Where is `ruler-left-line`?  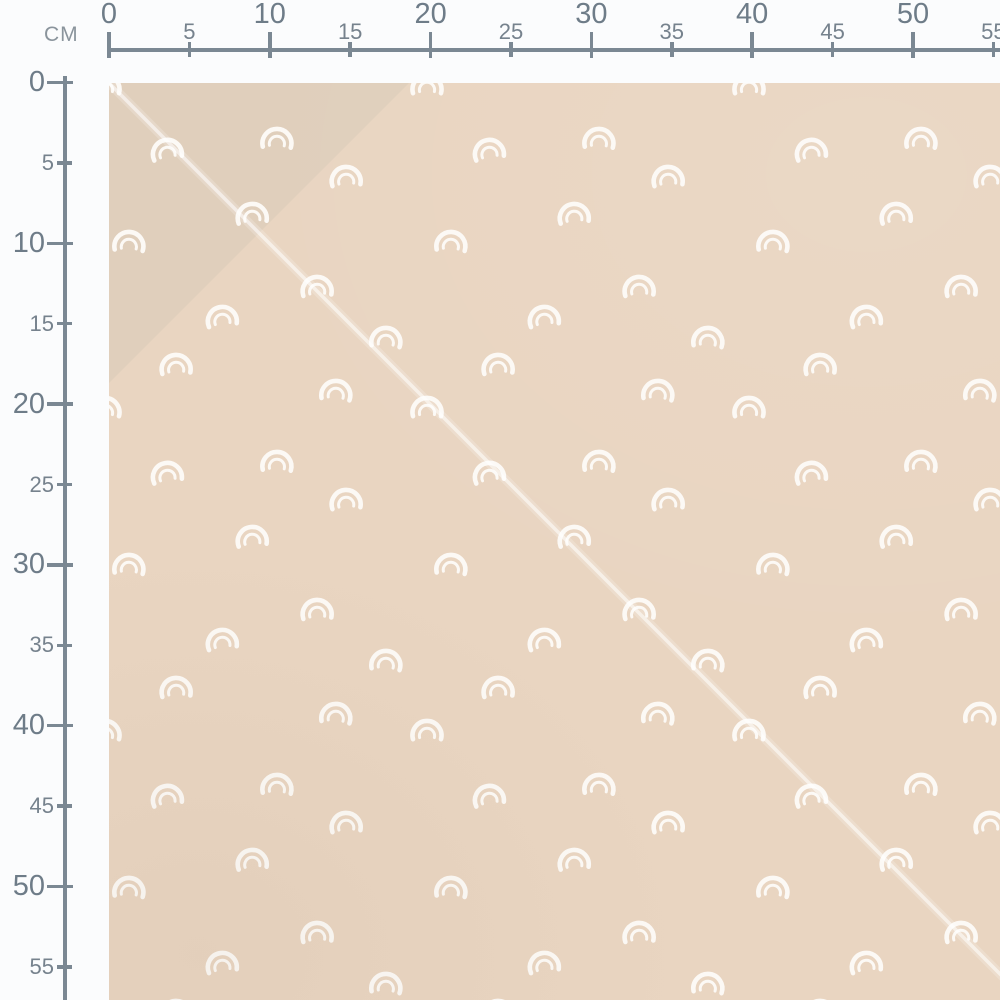 ruler-left-line is located at coordinates (65, 538).